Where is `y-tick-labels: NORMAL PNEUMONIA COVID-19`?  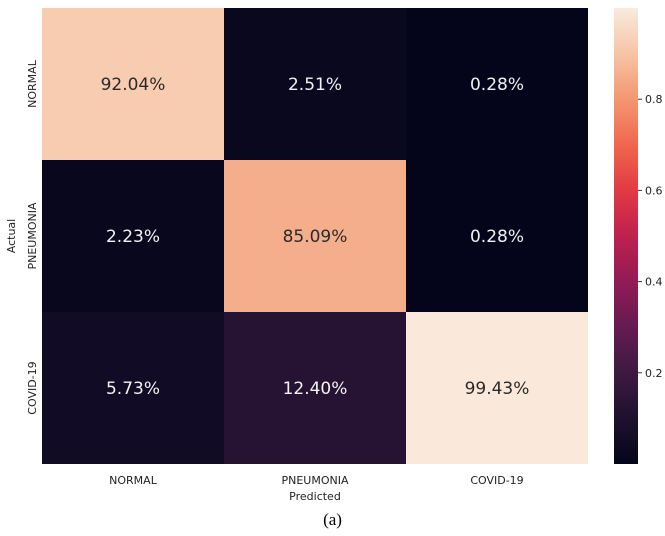
y-tick-labels: NORMAL PNEUMONIA COVID-19 is located at coordinates (32, 236).